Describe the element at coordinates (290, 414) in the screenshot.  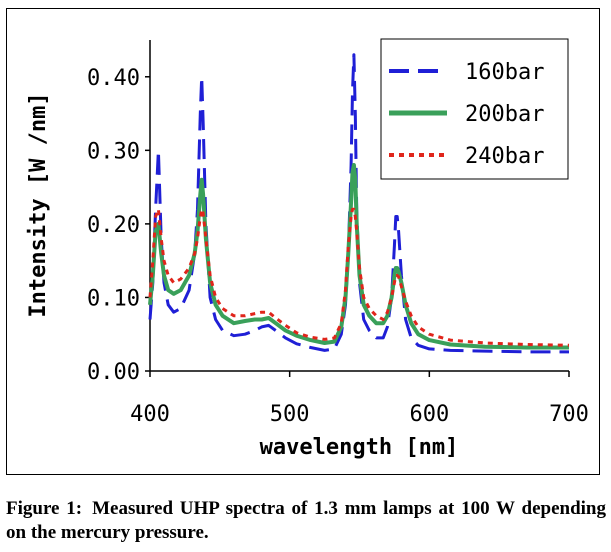
I see `x-tick-label: 500` at that location.